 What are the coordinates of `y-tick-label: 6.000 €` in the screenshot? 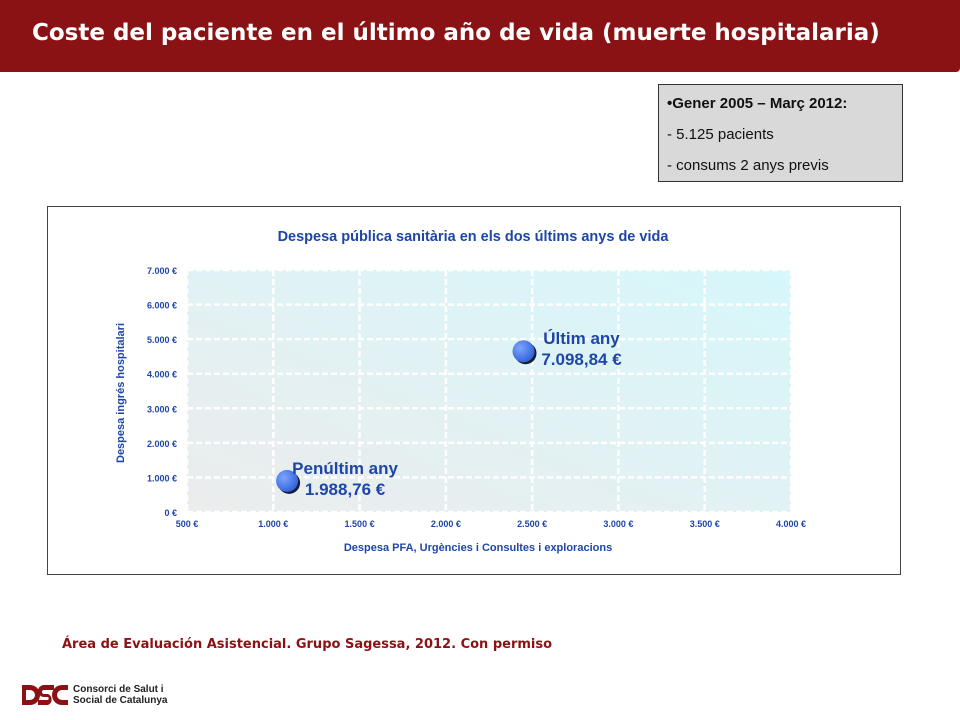 It's located at (162, 306).